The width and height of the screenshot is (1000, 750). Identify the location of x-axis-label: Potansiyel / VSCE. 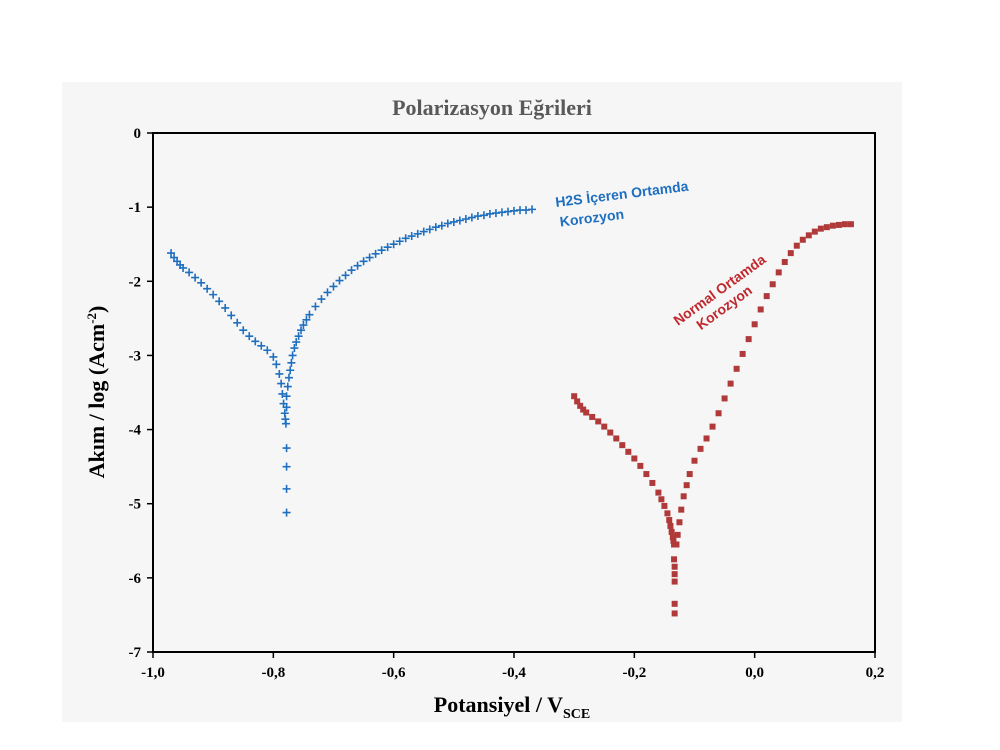
(512, 707).